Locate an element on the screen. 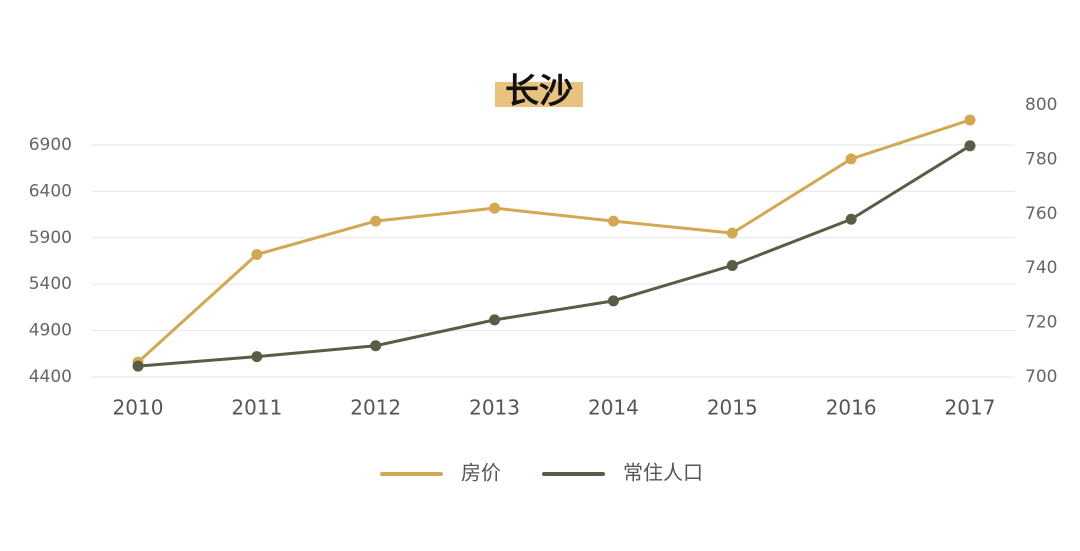 This screenshot has width=1080, height=551. x-tick-label: 2014 is located at coordinates (613, 408).